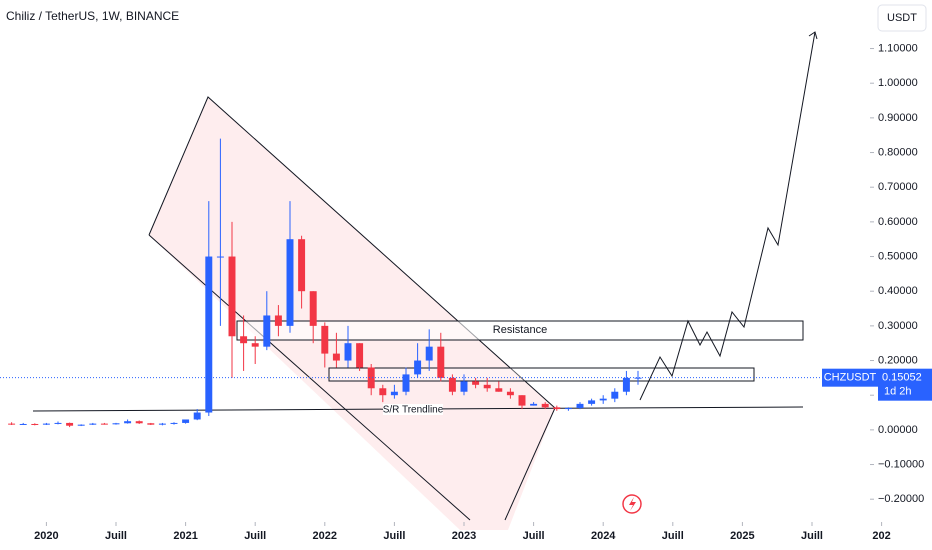  I want to click on x-tick-label: 2021, so click(185, 536).